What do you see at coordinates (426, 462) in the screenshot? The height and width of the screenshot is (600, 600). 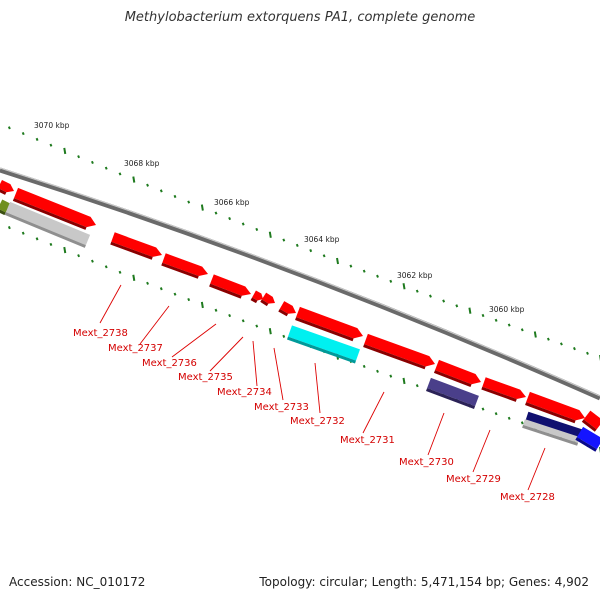 I see `gene-label: Mext_2730` at bounding box center [426, 462].